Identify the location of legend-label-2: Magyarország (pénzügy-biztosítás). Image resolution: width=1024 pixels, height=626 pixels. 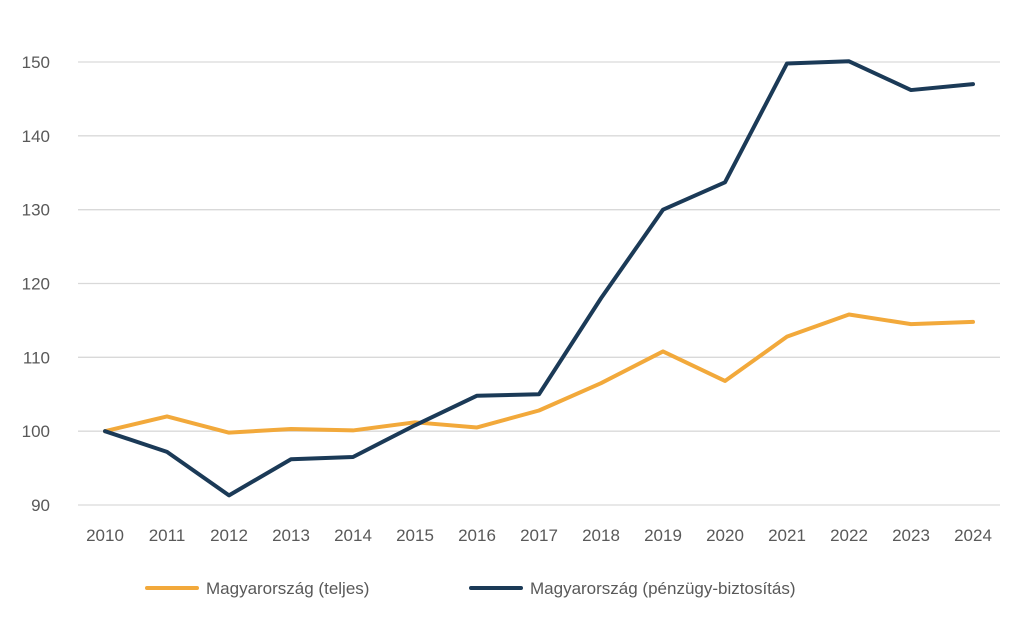
(663, 588).